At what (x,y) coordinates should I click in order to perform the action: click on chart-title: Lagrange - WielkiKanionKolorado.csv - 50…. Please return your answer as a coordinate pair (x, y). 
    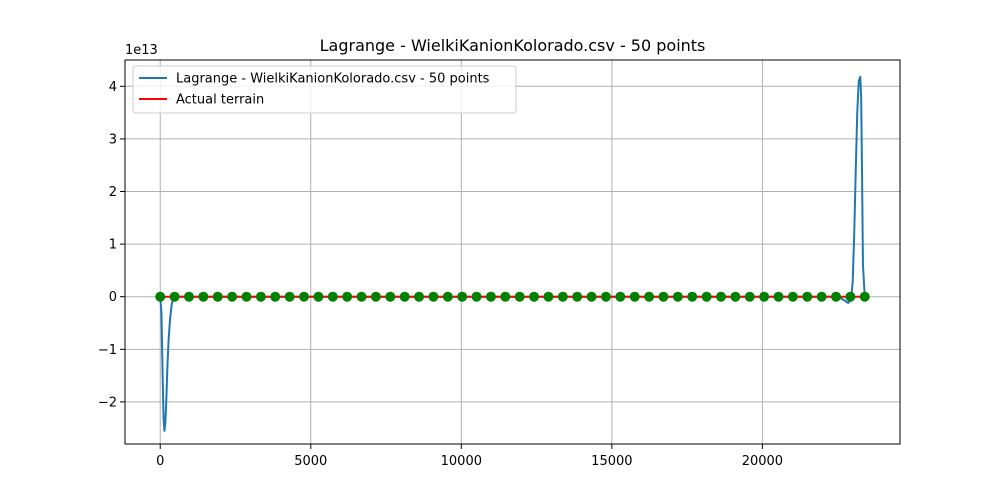
    Looking at the image, I should click on (513, 45).